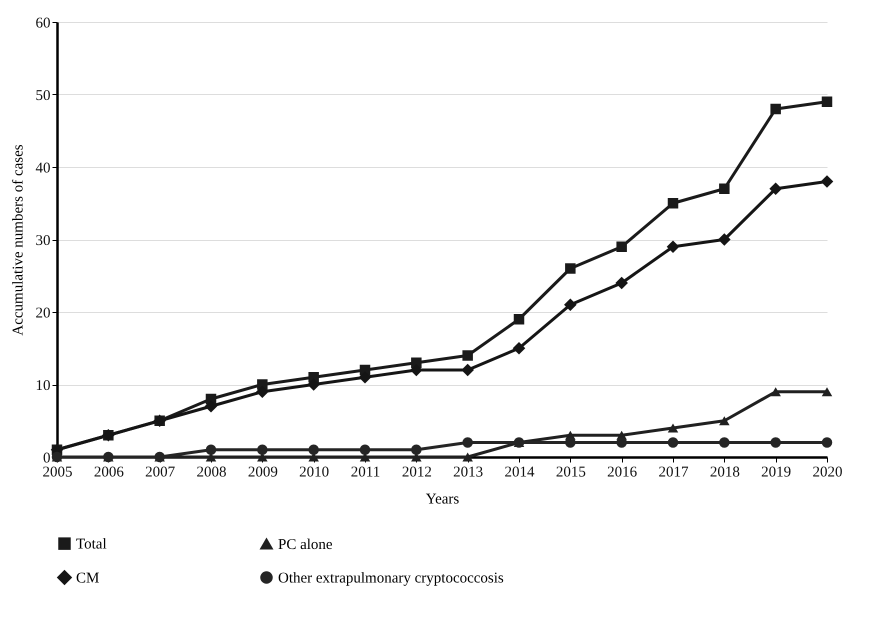 The image size is (873, 623). I want to click on y-axis-title: Accumulative numbers of cases, so click(18, 240).